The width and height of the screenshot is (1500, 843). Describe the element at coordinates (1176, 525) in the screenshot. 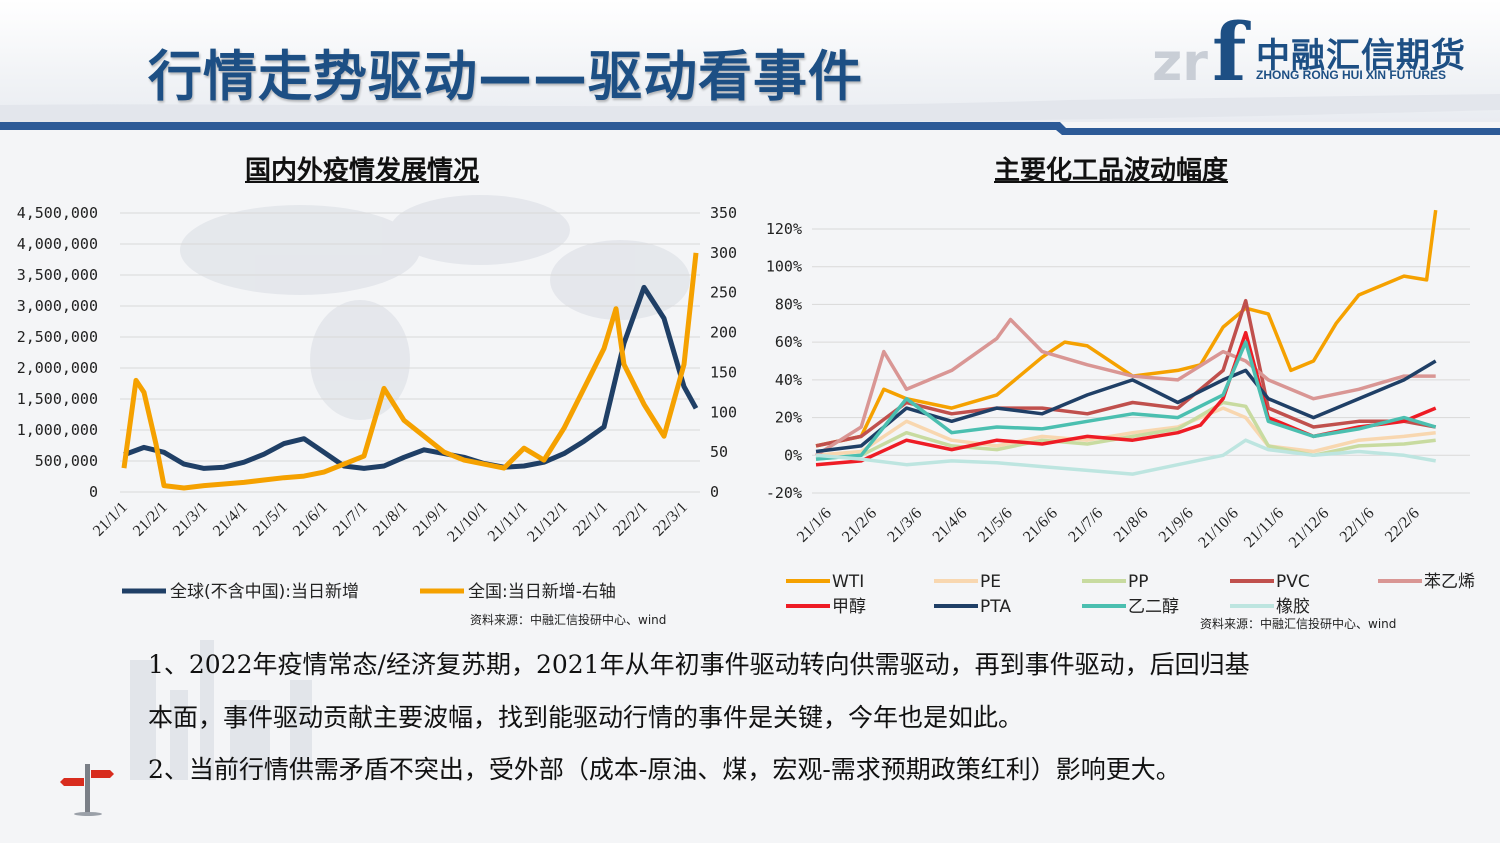

I see `x-tick-label: 21/9/6` at that location.